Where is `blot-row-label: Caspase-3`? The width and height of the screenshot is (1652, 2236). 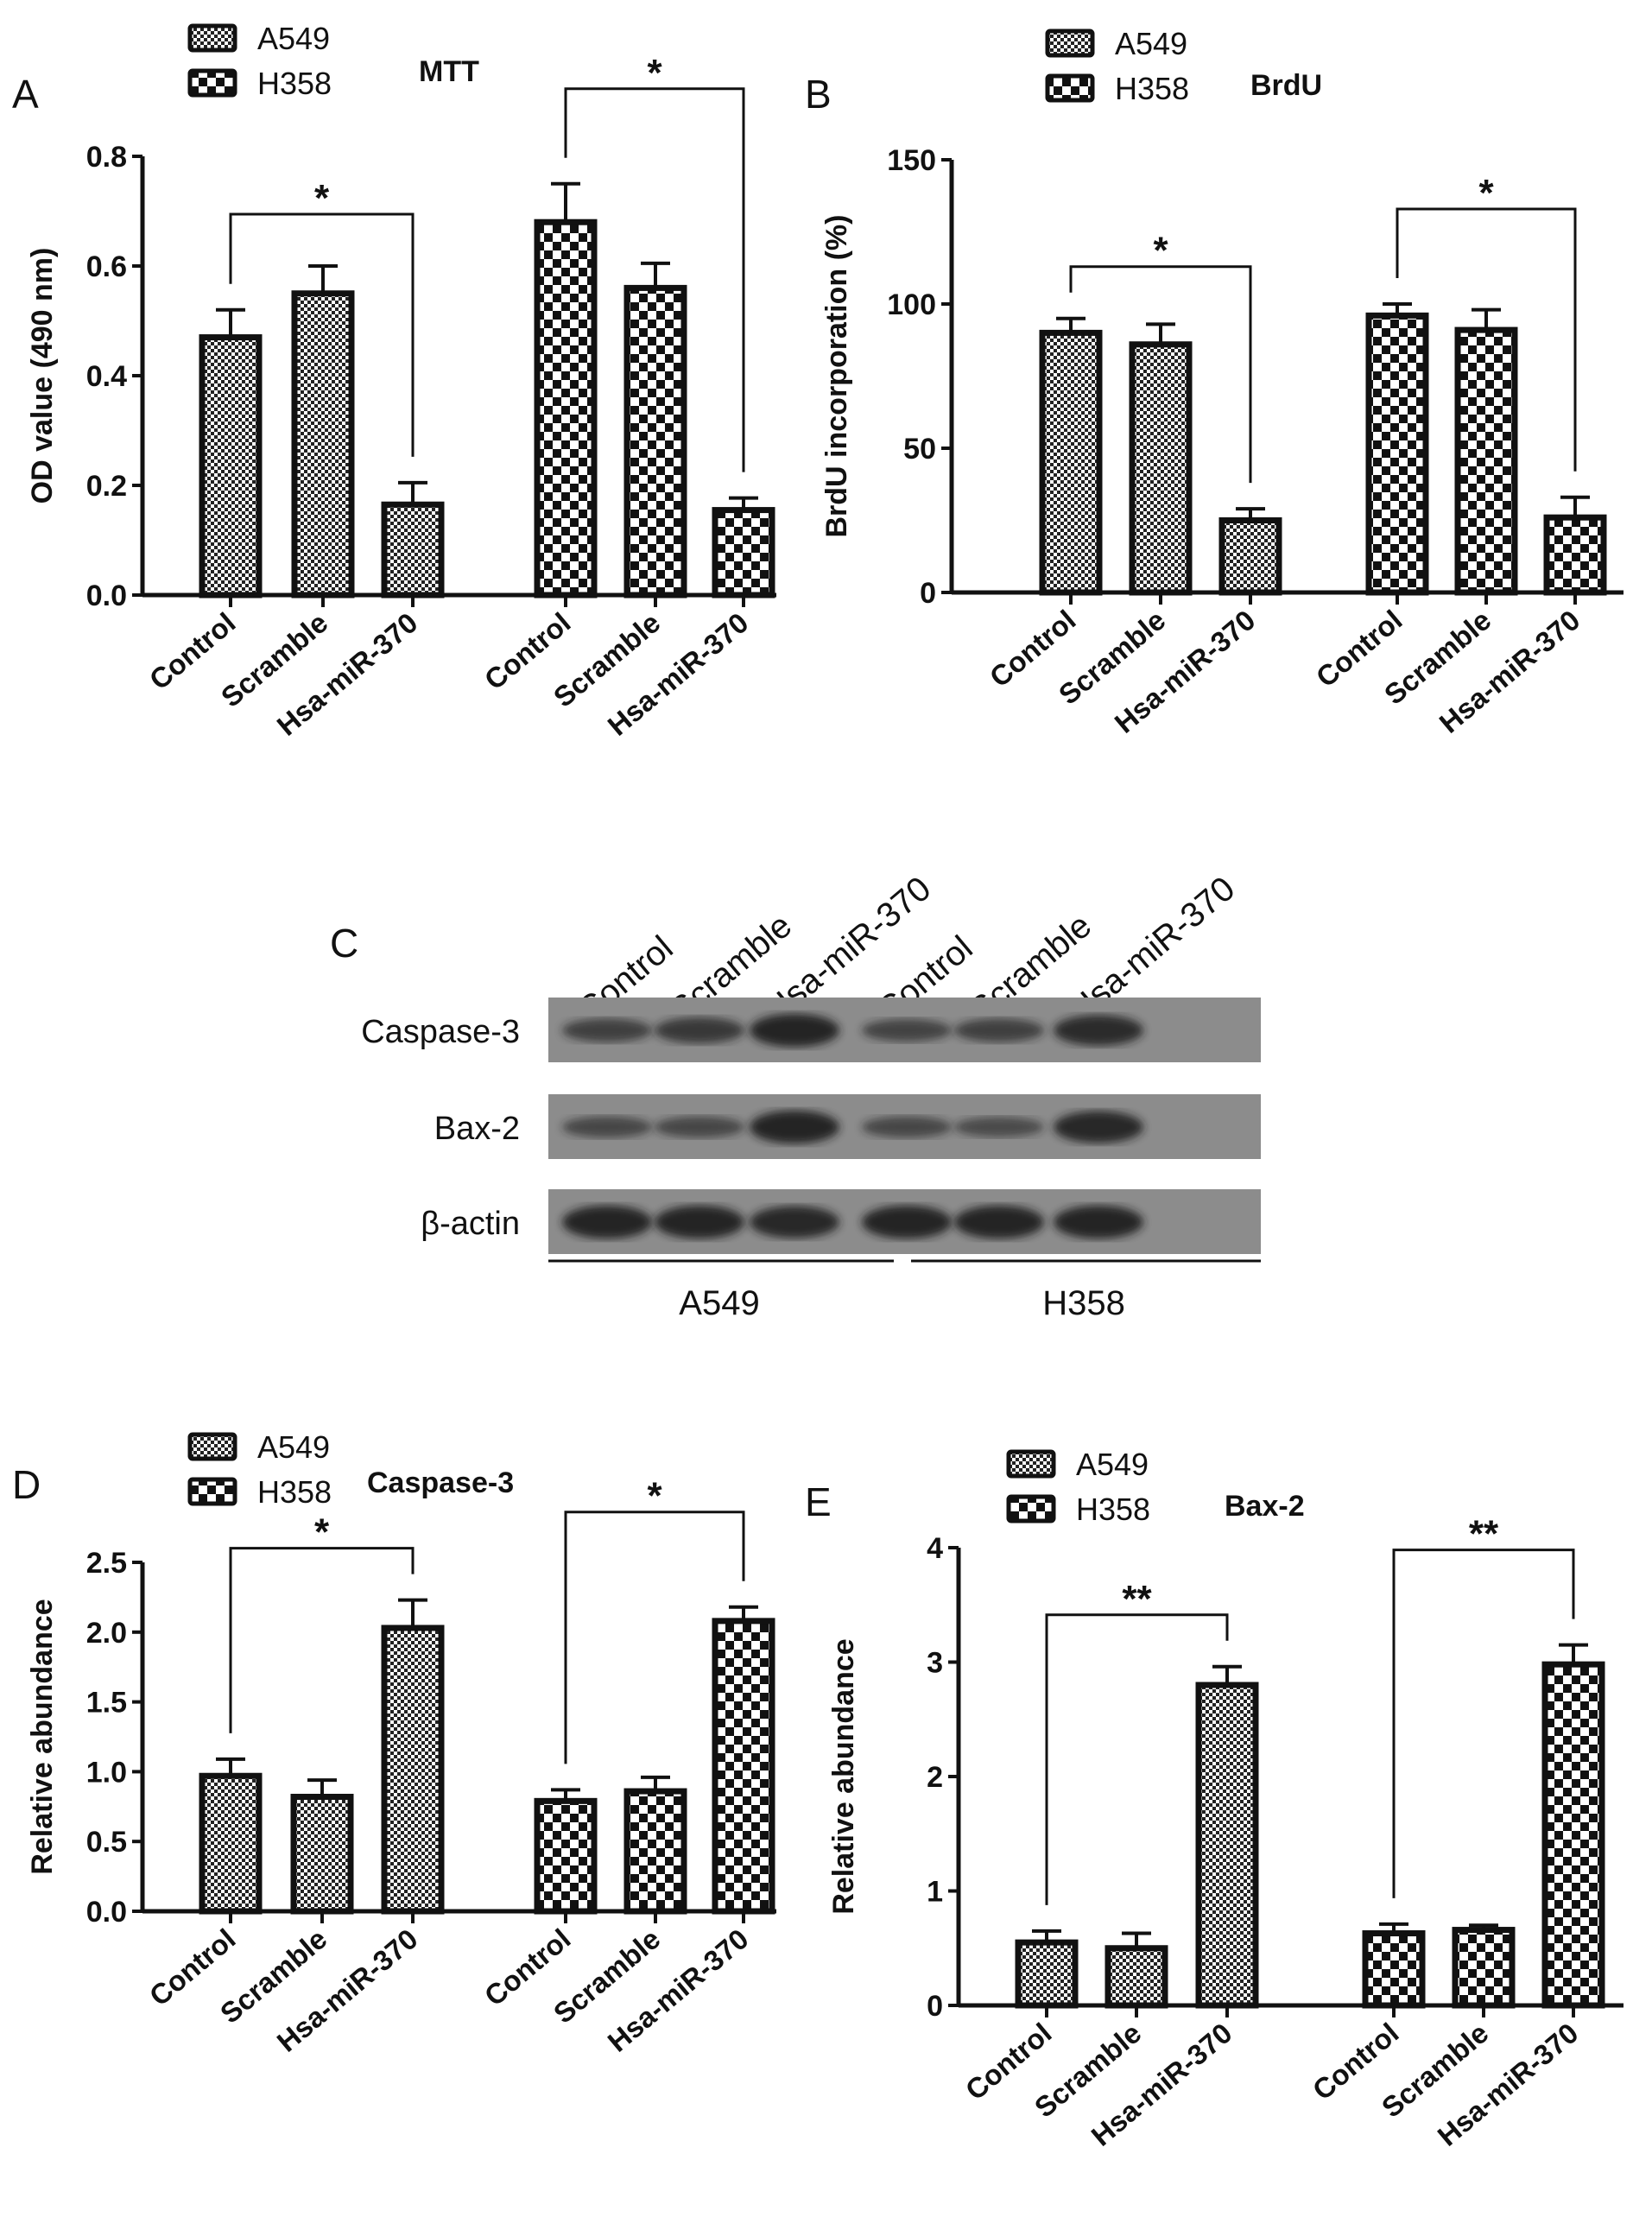 blot-row-label: Caspase-3 is located at coordinates (440, 1032).